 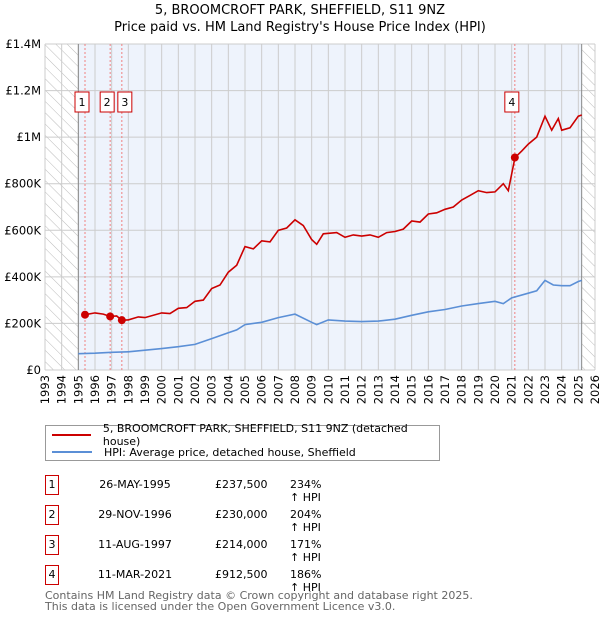 What do you see at coordinates (512, 389) in the screenshot?
I see `x-tick-label: 2021` at bounding box center [512, 389].